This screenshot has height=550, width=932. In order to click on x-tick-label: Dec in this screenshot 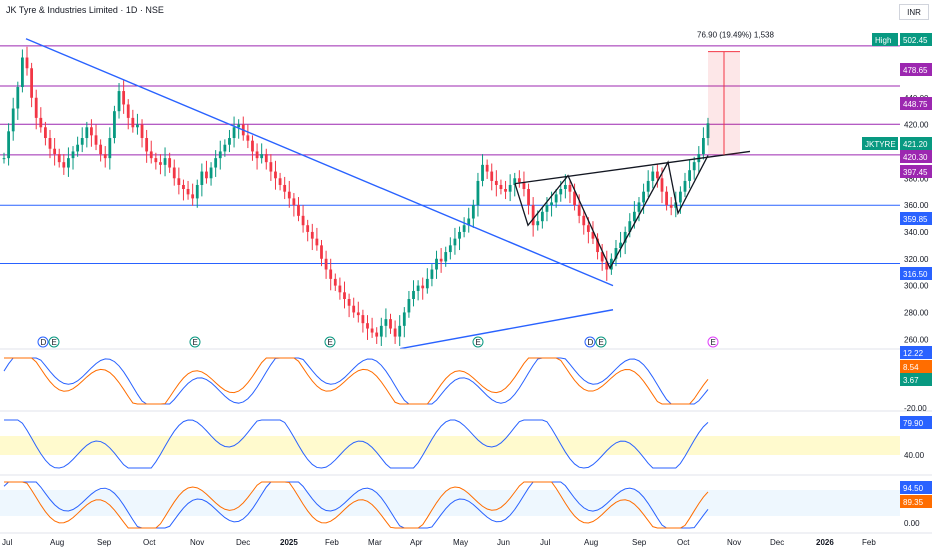, I will do `click(243, 542)`.